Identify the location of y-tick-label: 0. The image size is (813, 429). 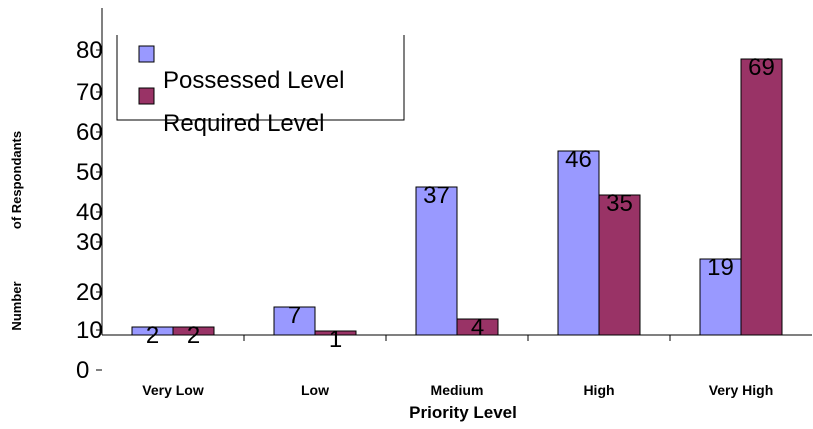
(82, 370).